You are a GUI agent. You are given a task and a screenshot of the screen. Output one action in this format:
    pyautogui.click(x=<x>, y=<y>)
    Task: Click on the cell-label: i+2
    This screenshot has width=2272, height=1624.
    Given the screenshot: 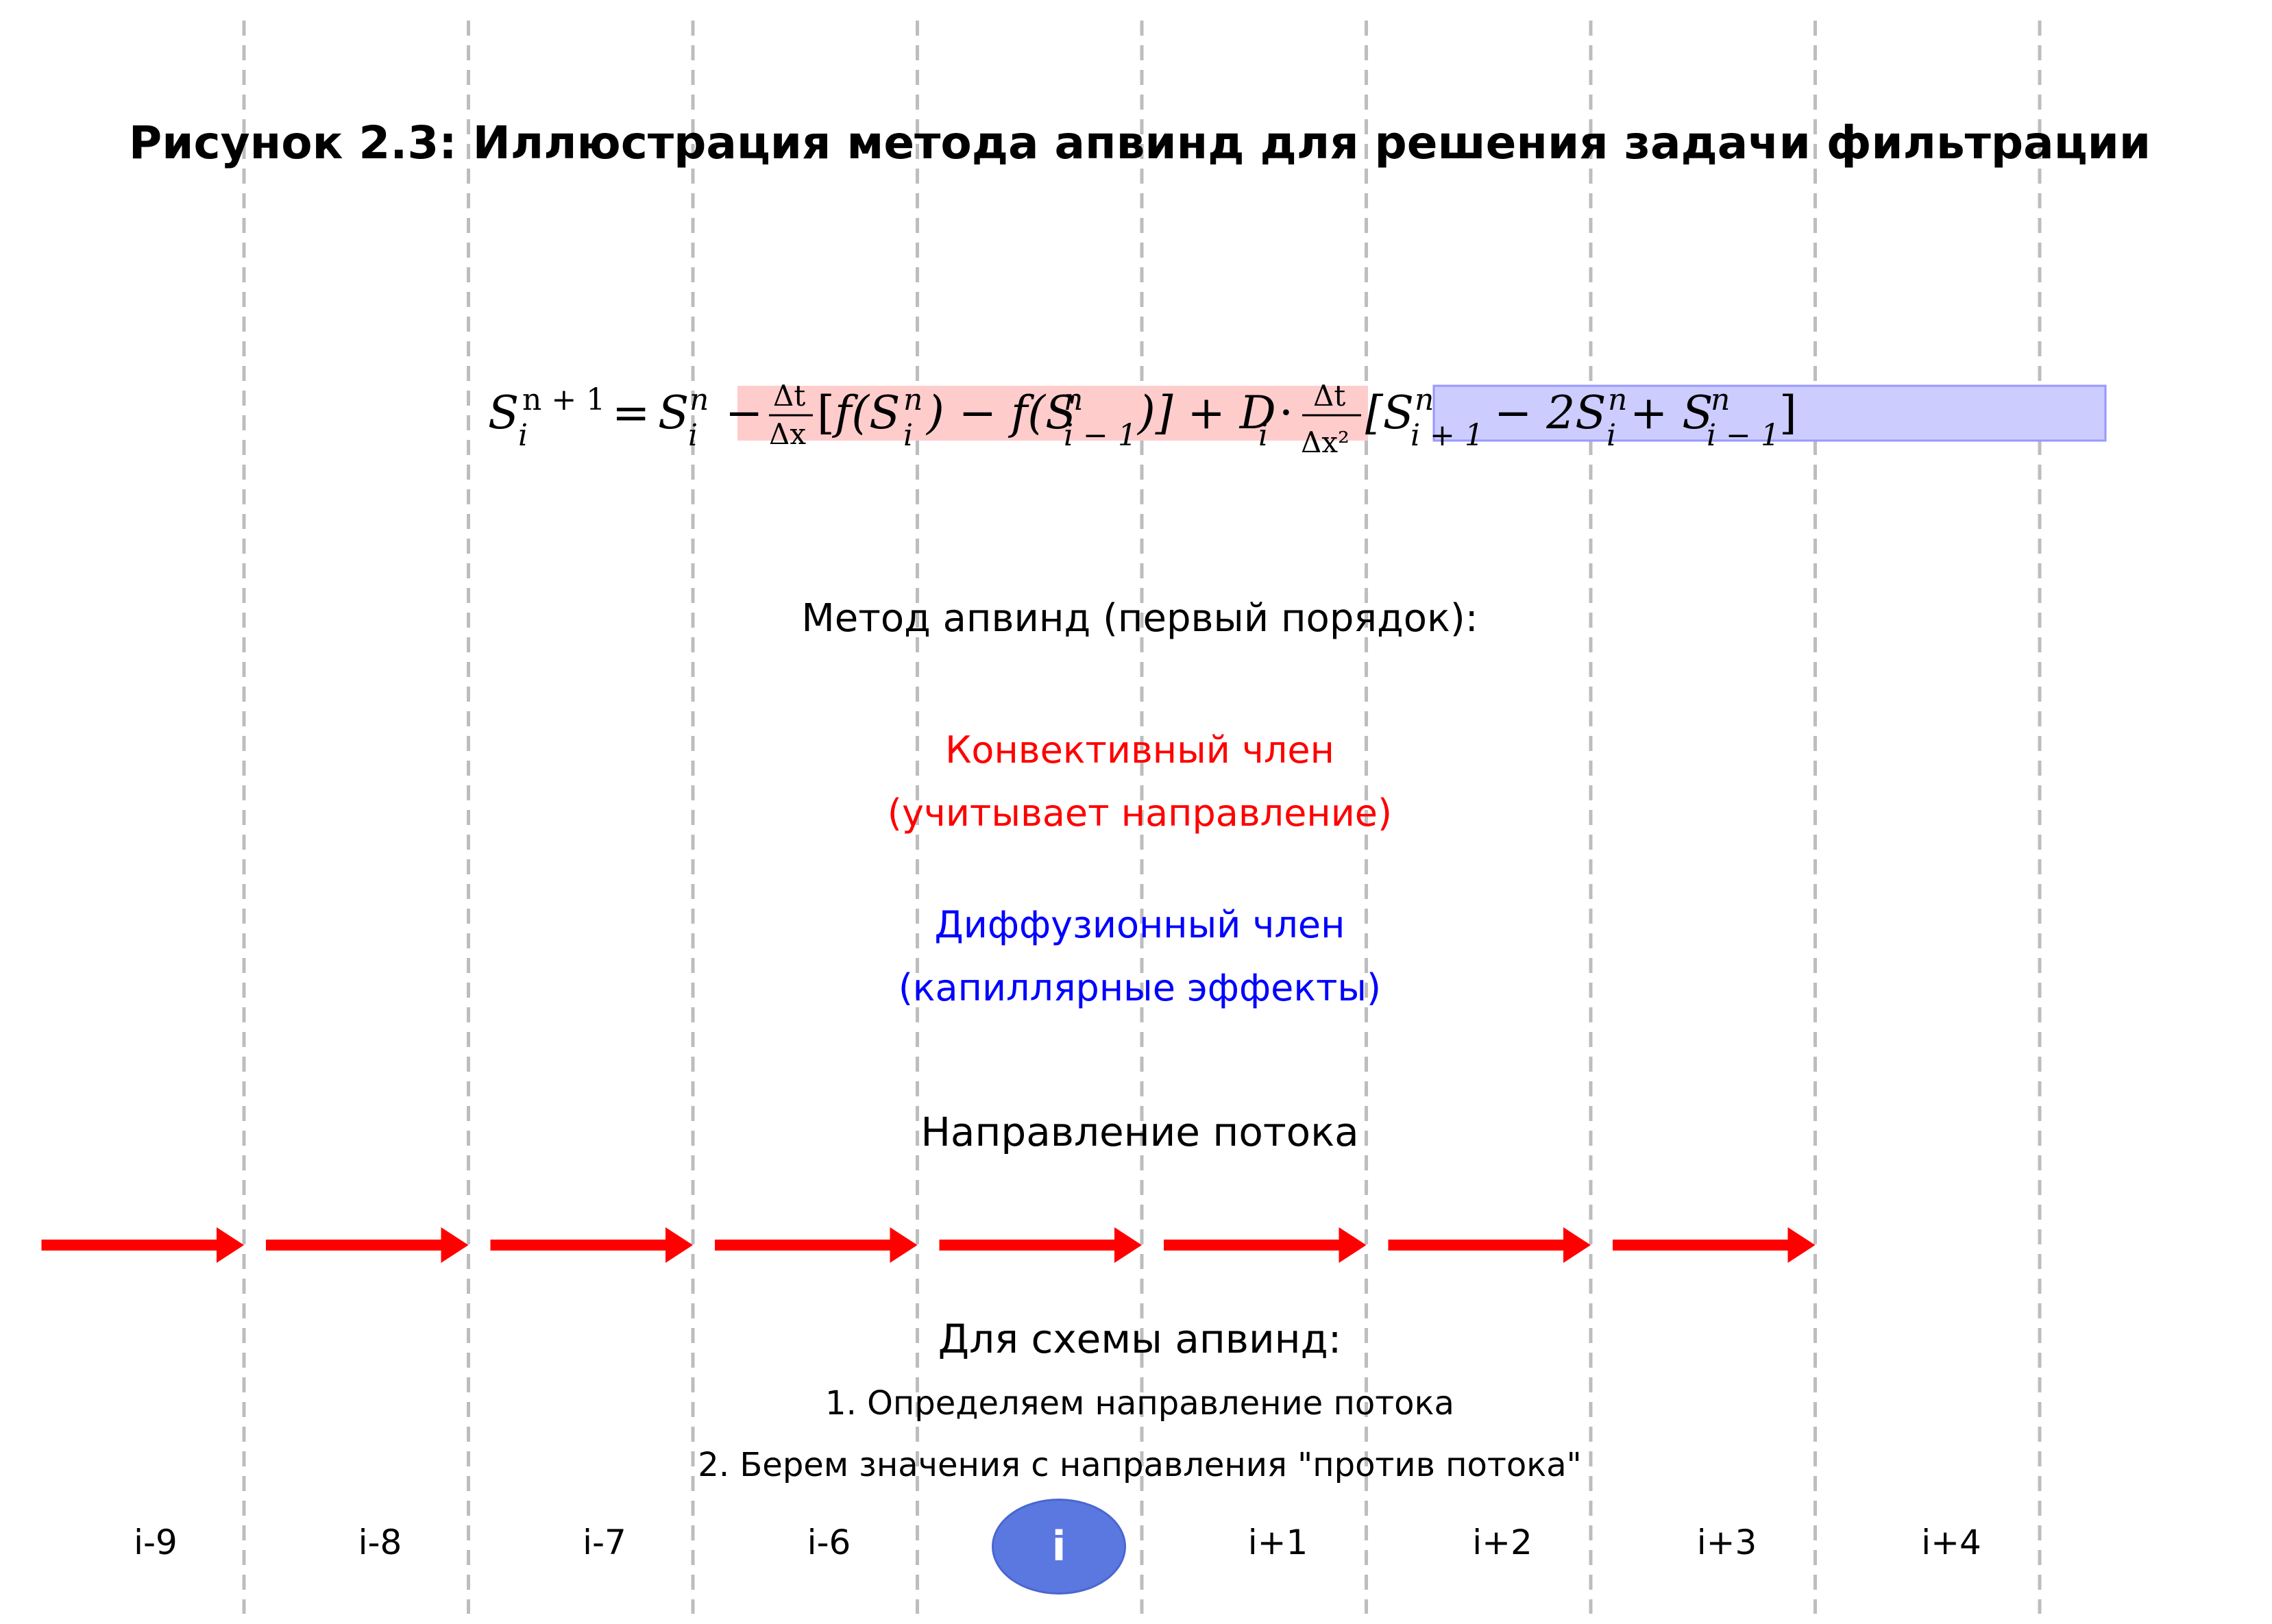 What is the action you would take?
    pyautogui.click(x=1502, y=1542)
    